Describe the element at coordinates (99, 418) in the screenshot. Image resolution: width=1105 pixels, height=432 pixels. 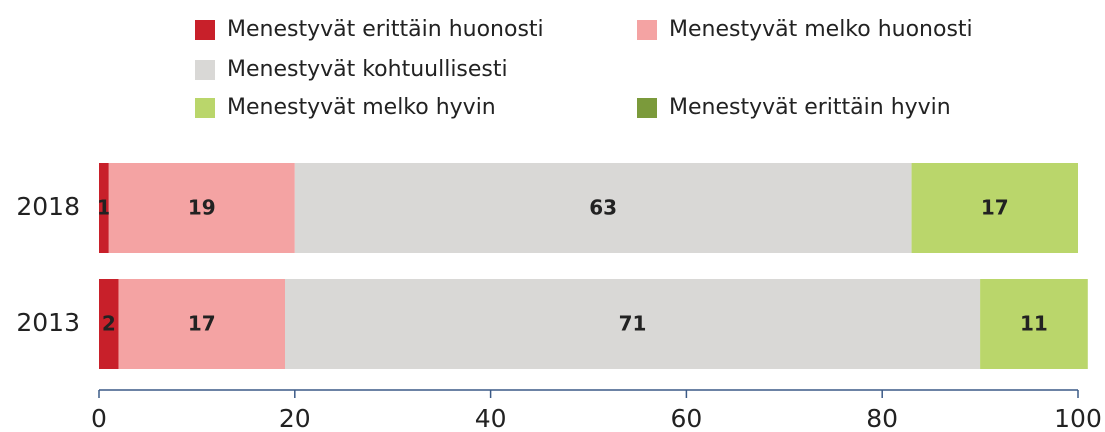
I see `x-tick-label: 0` at that location.